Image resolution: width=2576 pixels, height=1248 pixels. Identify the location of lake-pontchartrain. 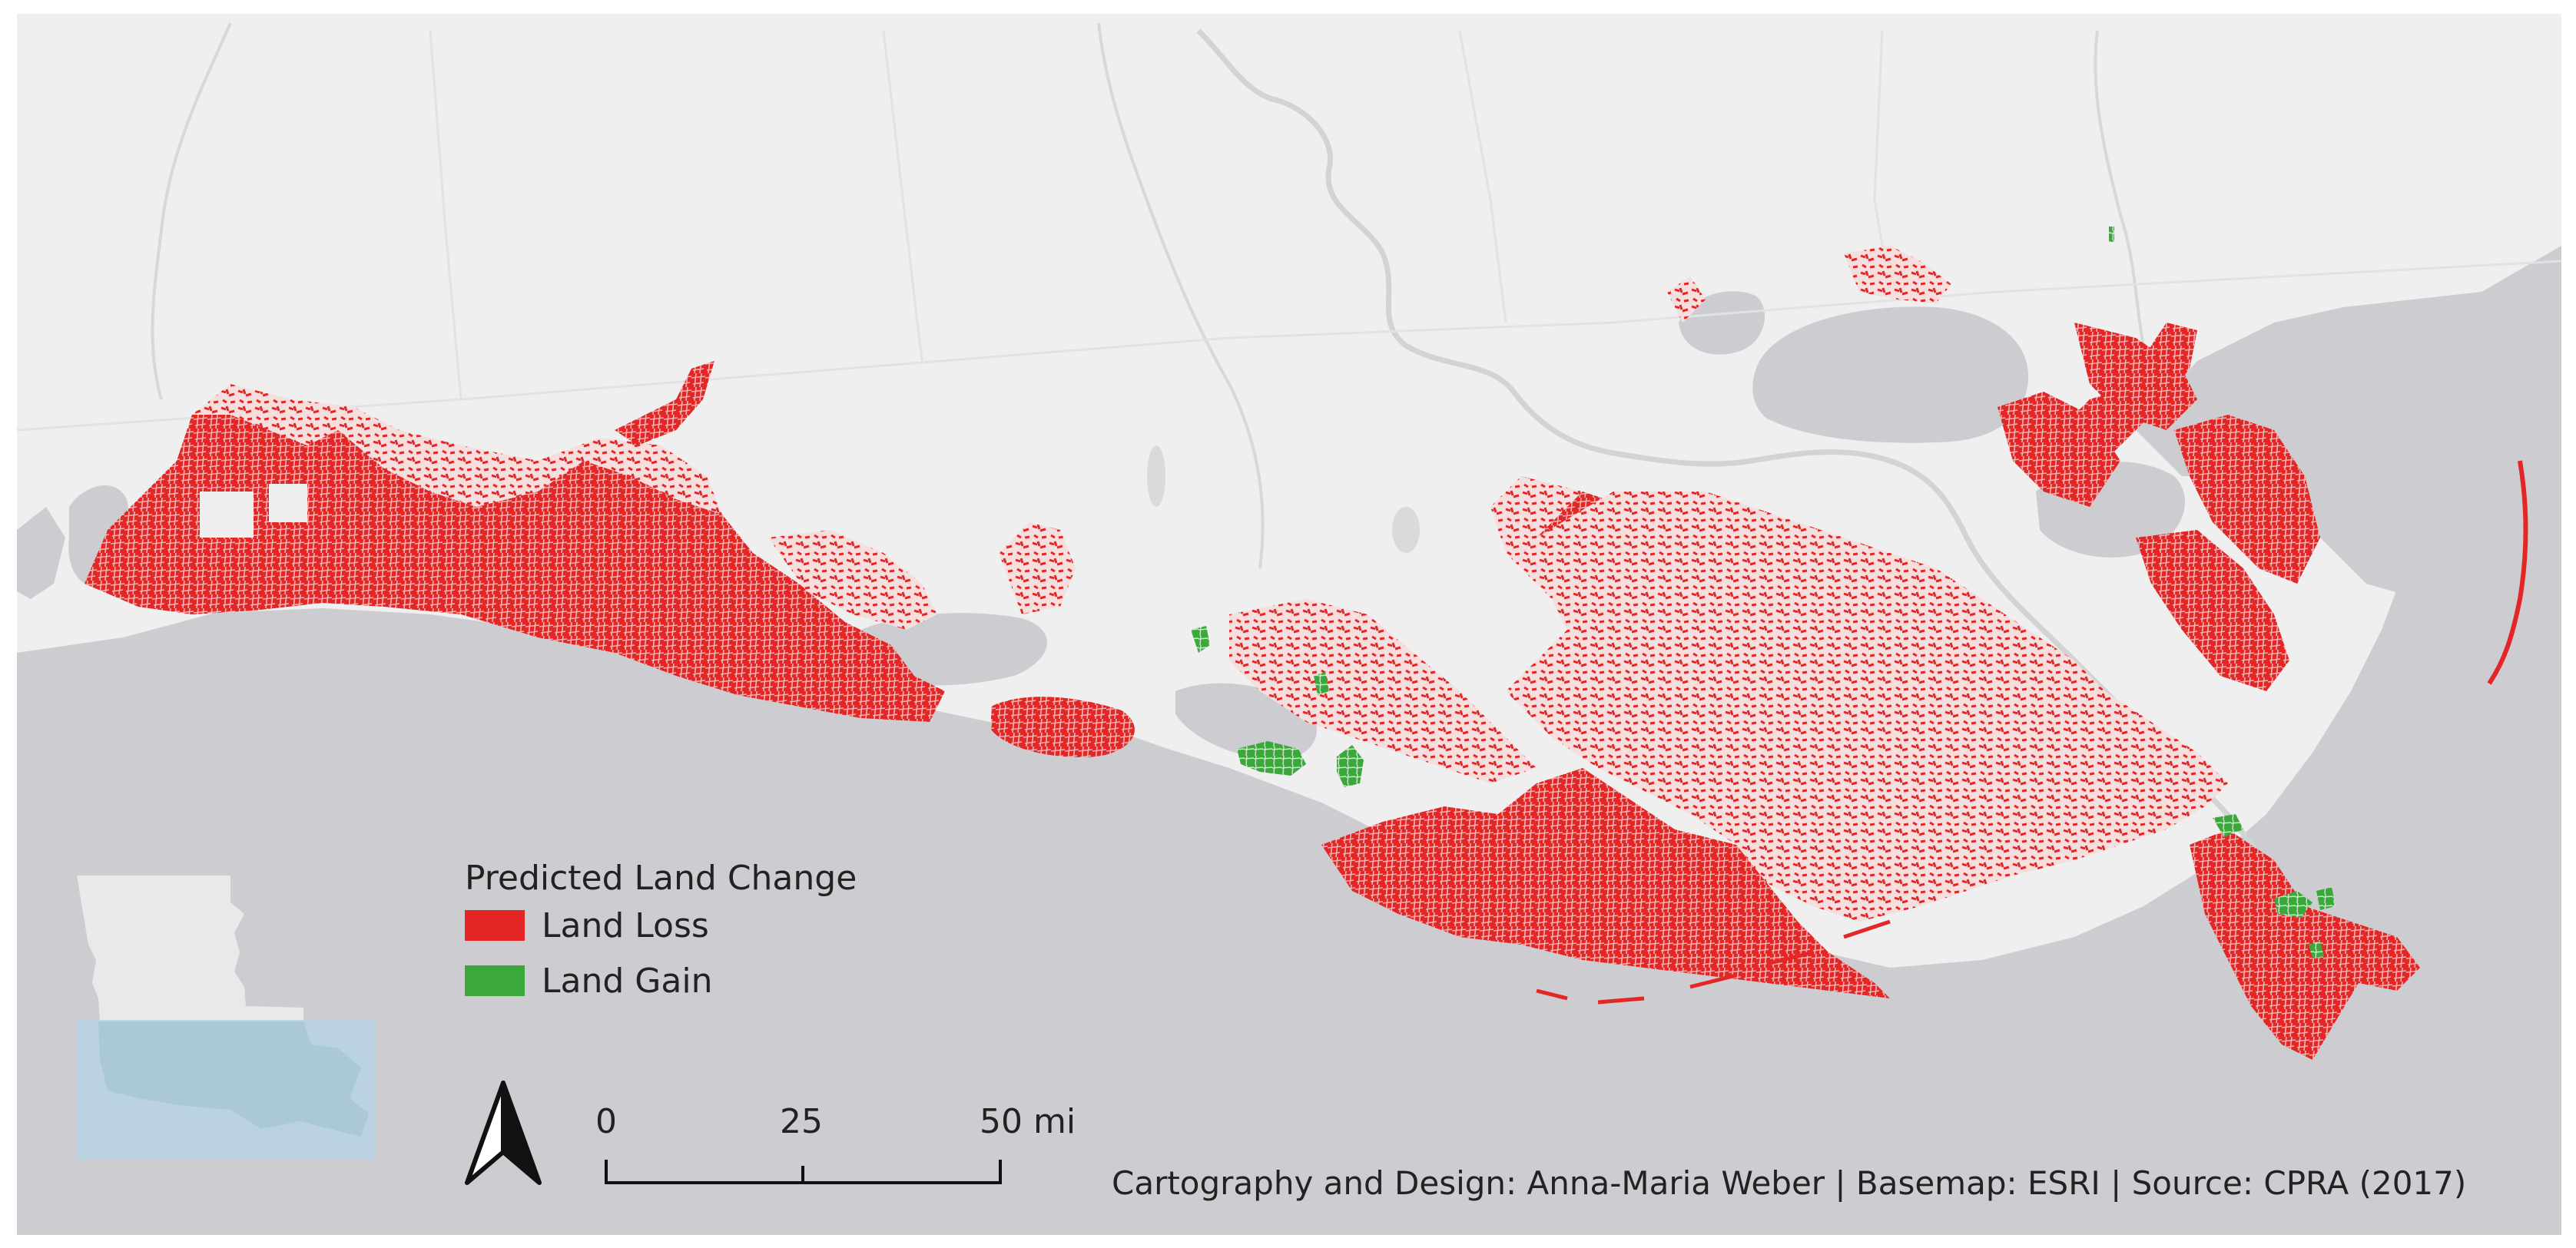
(1890, 374).